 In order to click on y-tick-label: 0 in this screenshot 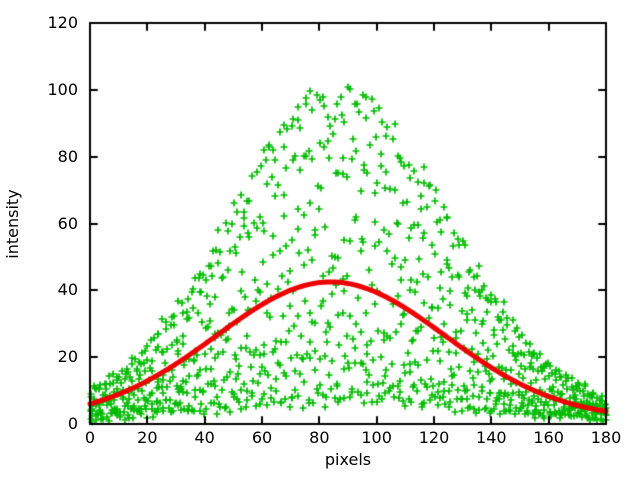, I will do `click(72, 423)`.